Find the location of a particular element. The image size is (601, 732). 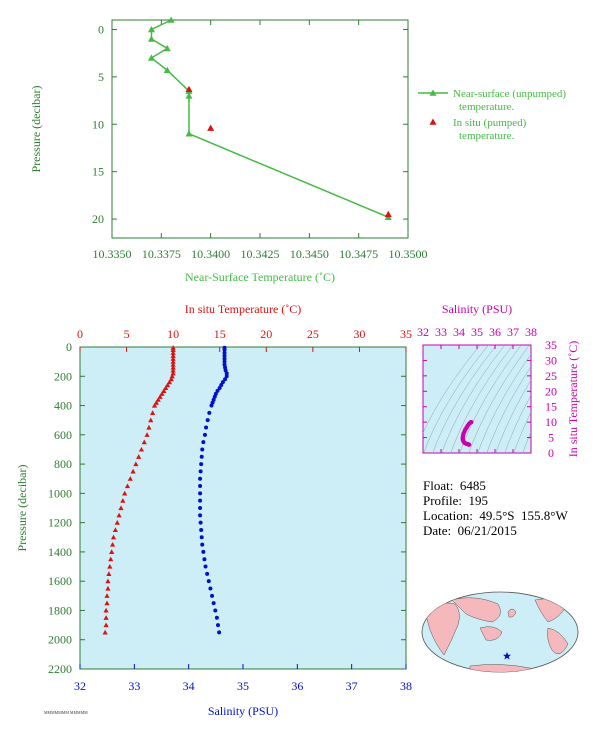

legend-label-insitu-2: temperature. is located at coordinates (487, 136).